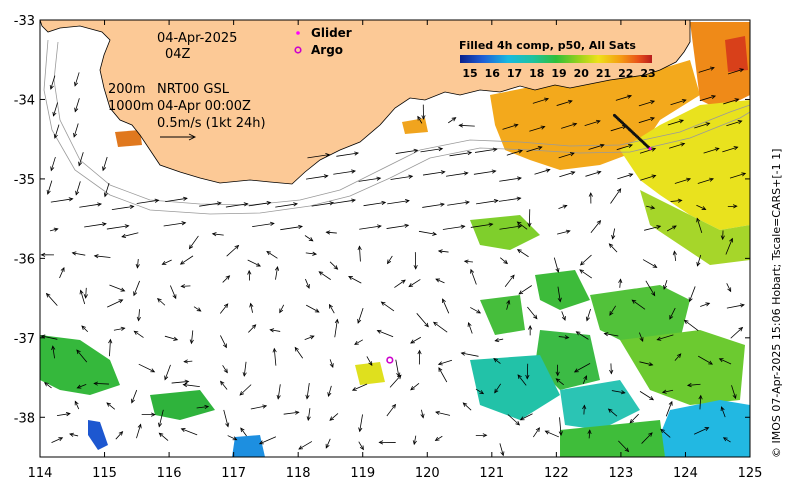 This screenshot has width=791, height=492. I want to click on argo-legend-icon, so click(298, 50).